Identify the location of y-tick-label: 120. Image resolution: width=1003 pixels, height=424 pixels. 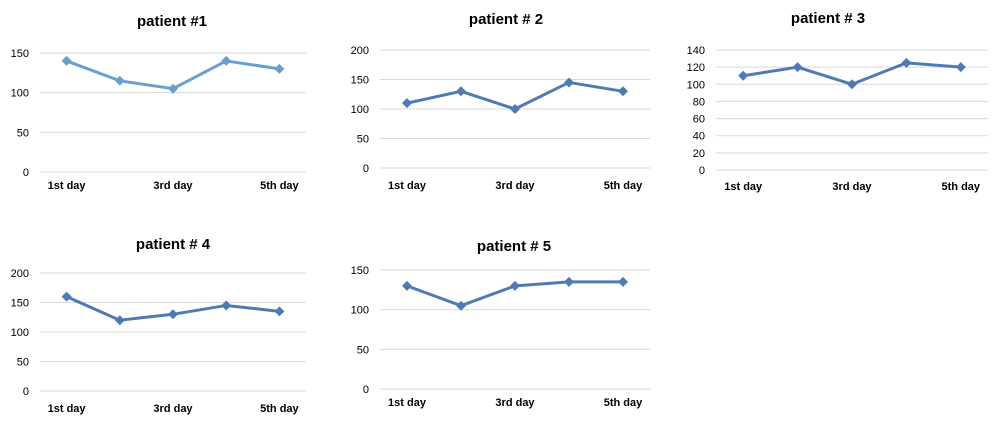
(696, 68).